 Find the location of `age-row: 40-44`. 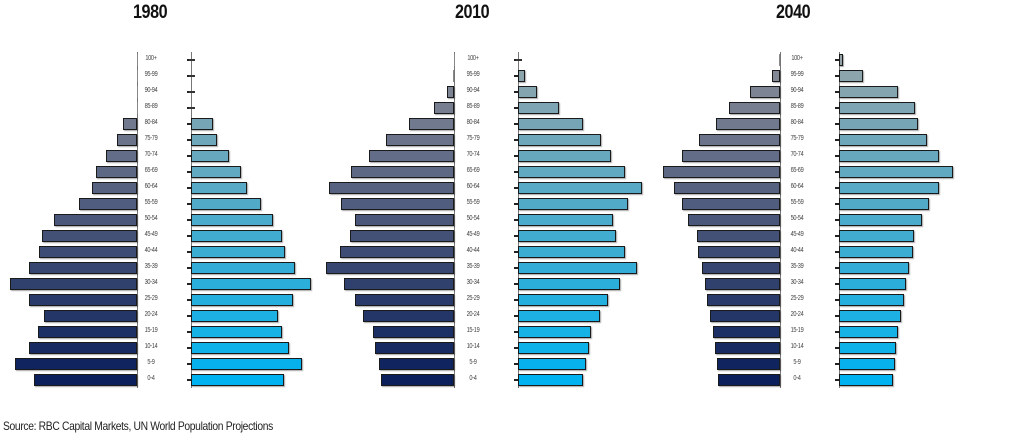

age-row: 40-44 is located at coordinates (505, 252).